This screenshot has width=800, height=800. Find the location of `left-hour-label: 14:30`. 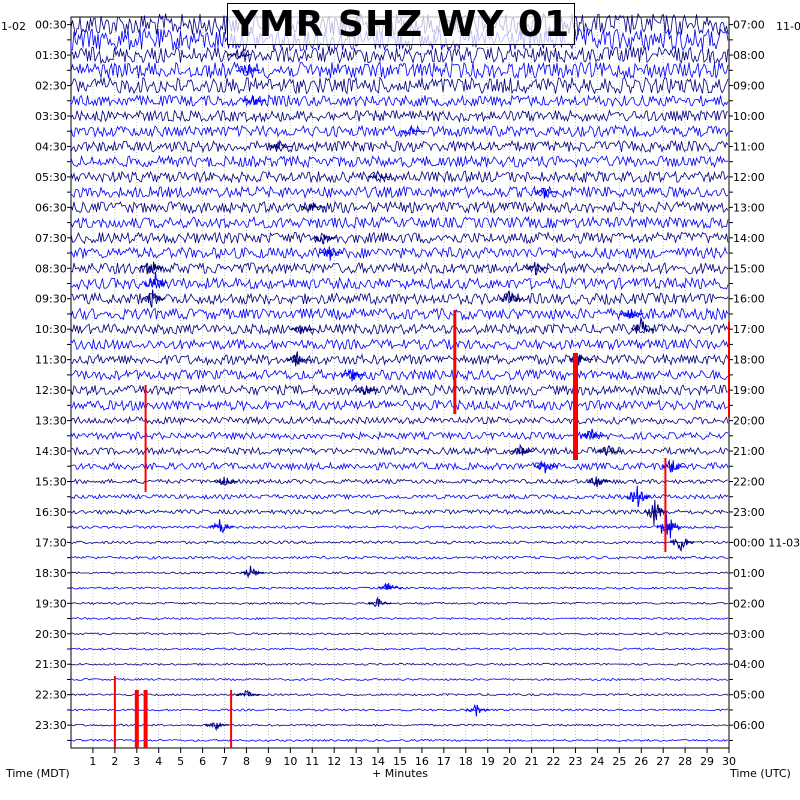

left-hour-label: 14:30 is located at coordinates (51, 451).